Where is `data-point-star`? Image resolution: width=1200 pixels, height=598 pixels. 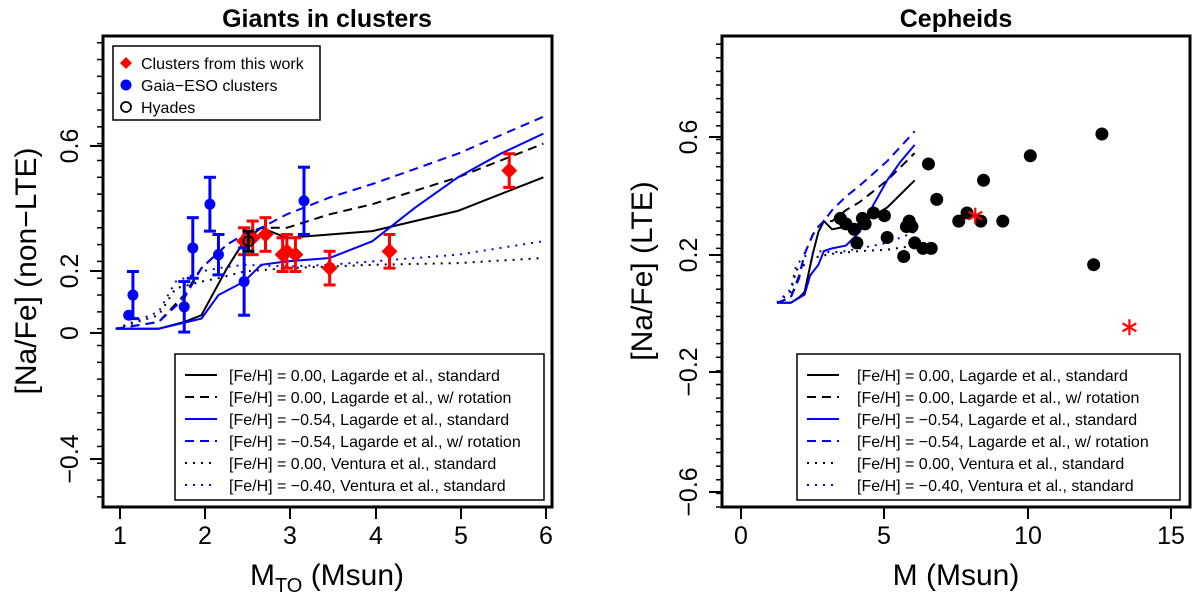
data-point-star is located at coordinates (1129, 327).